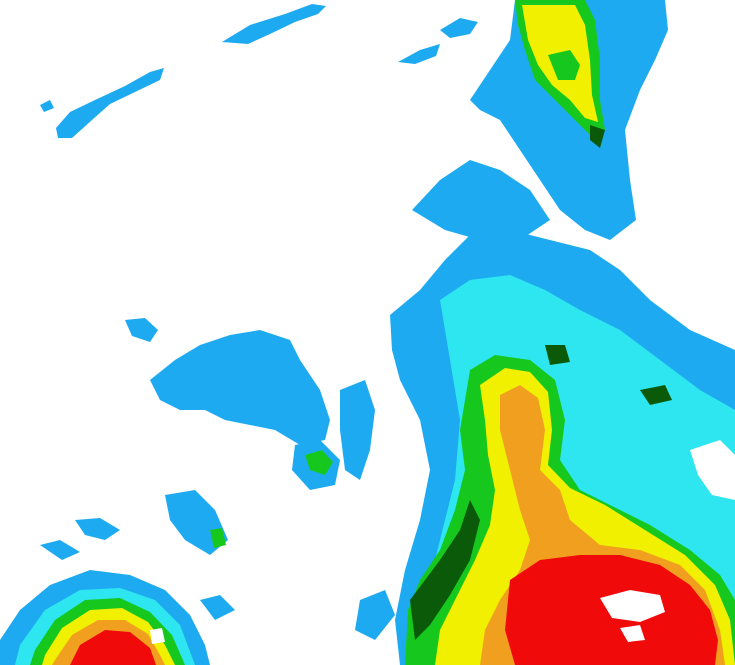 The width and height of the screenshot is (735, 665). I want to click on southwest-storm, so click(105, 617).